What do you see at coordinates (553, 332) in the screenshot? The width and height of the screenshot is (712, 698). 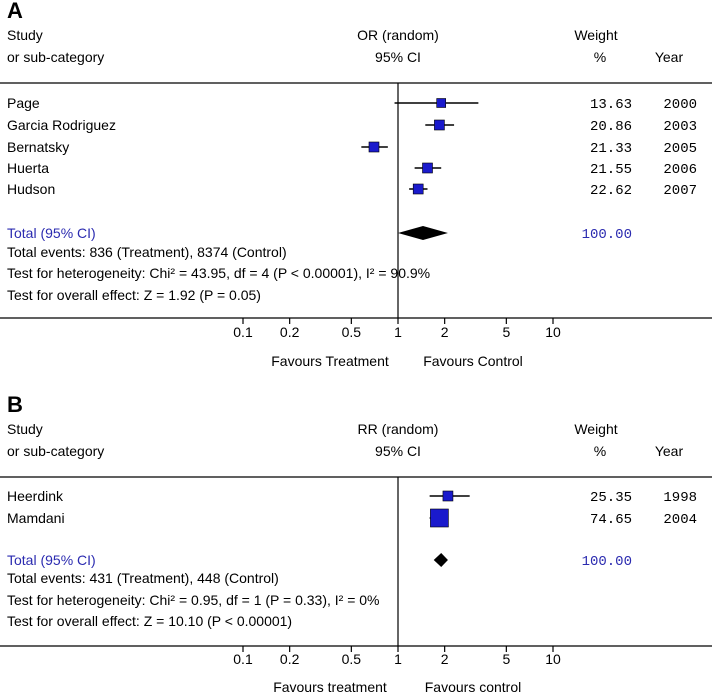 I see `panel-a-axis-tick-label: 10` at bounding box center [553, 332].